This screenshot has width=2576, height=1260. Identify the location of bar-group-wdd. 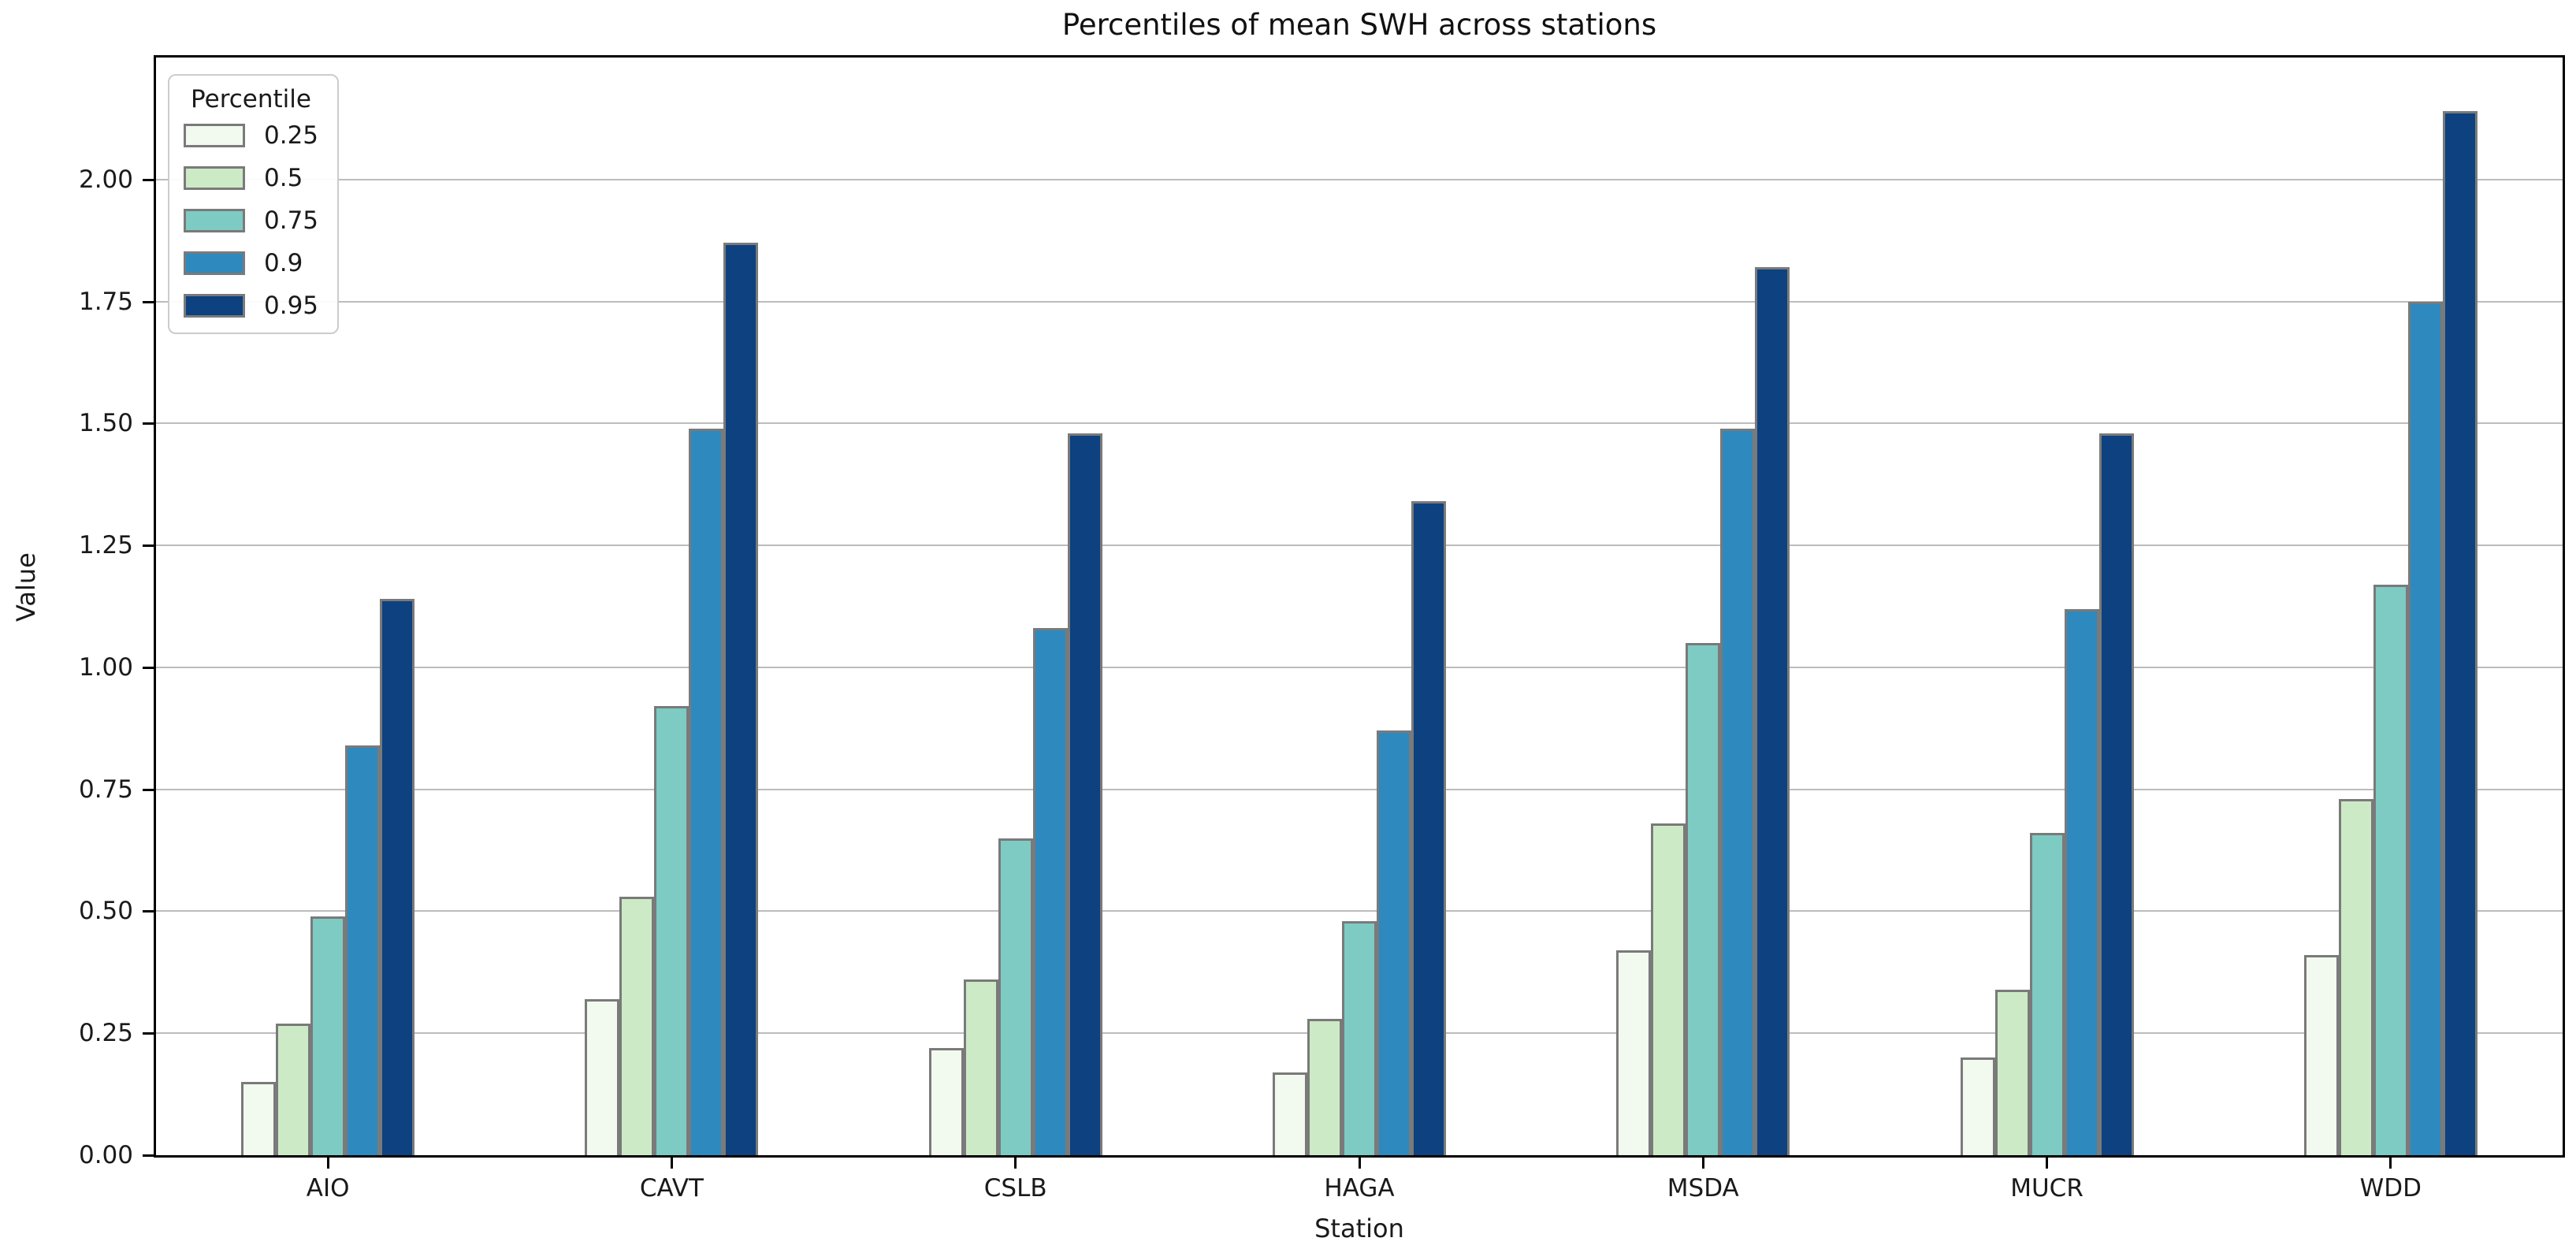
(2391, 606).